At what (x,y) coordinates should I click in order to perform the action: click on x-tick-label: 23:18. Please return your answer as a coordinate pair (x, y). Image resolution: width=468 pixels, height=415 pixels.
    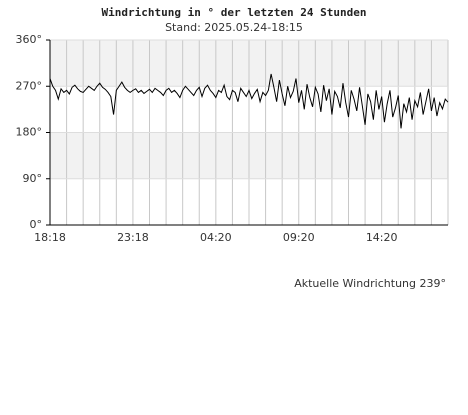
    Looking at the image, I should click on (133, 237).